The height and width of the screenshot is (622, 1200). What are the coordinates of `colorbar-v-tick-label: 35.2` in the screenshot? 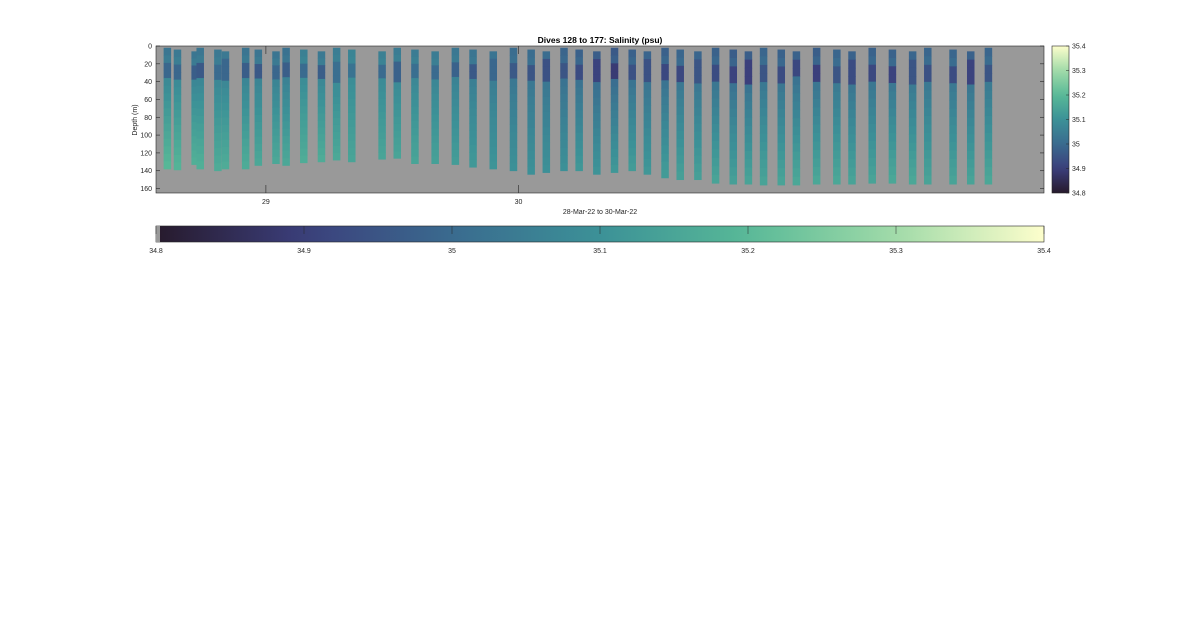 It's located at (1079, 96).